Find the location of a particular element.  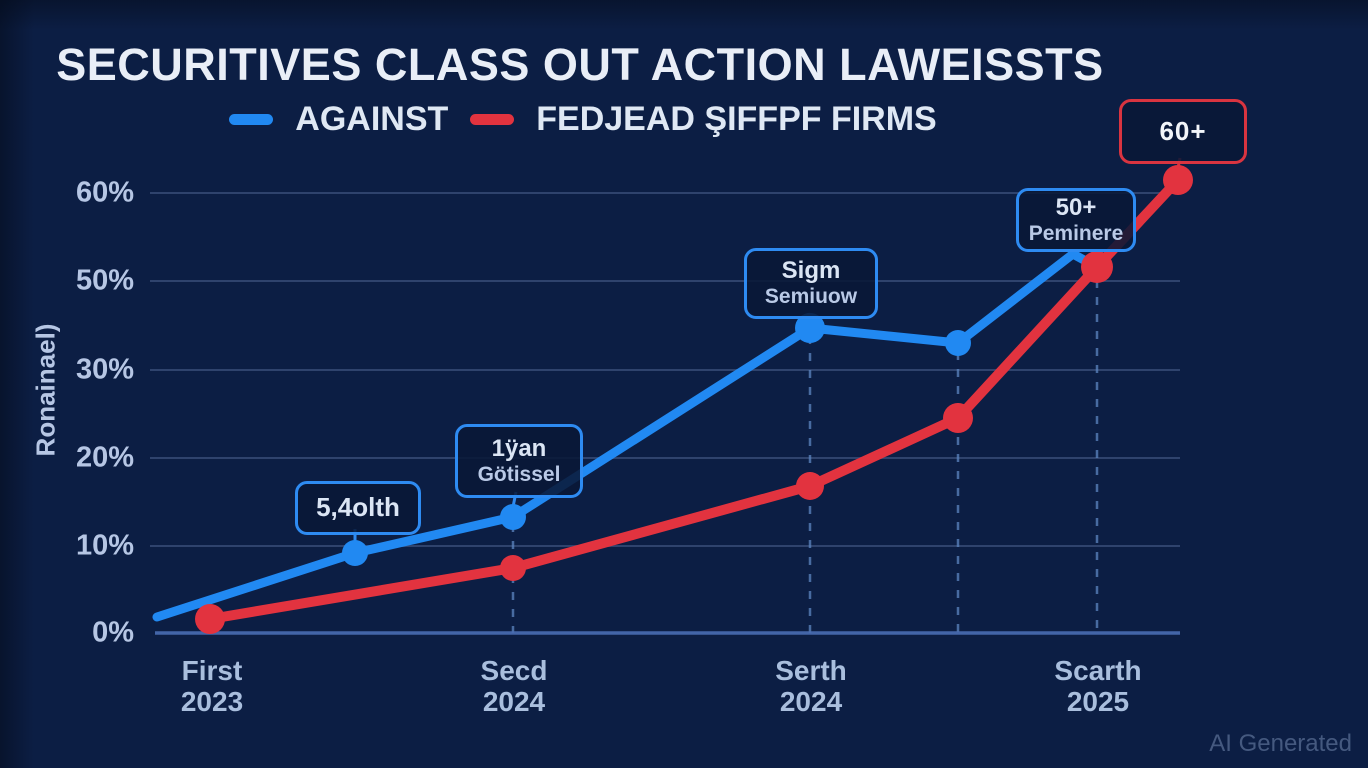

callout-text-line: 5,4olth is located at coordinates (358, 507).